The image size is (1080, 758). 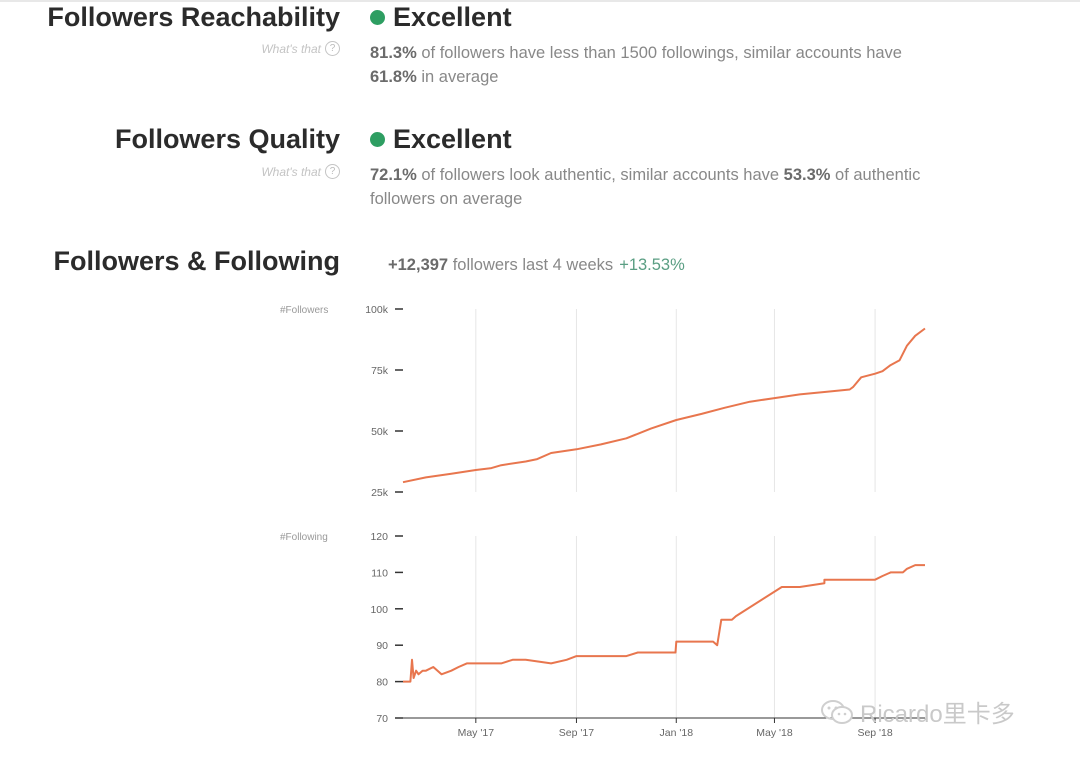 What do you see at coordinates (677, 733) in the screenshot?
I see `x-tick-label: Jan '18` at bounding box center [677, 733].